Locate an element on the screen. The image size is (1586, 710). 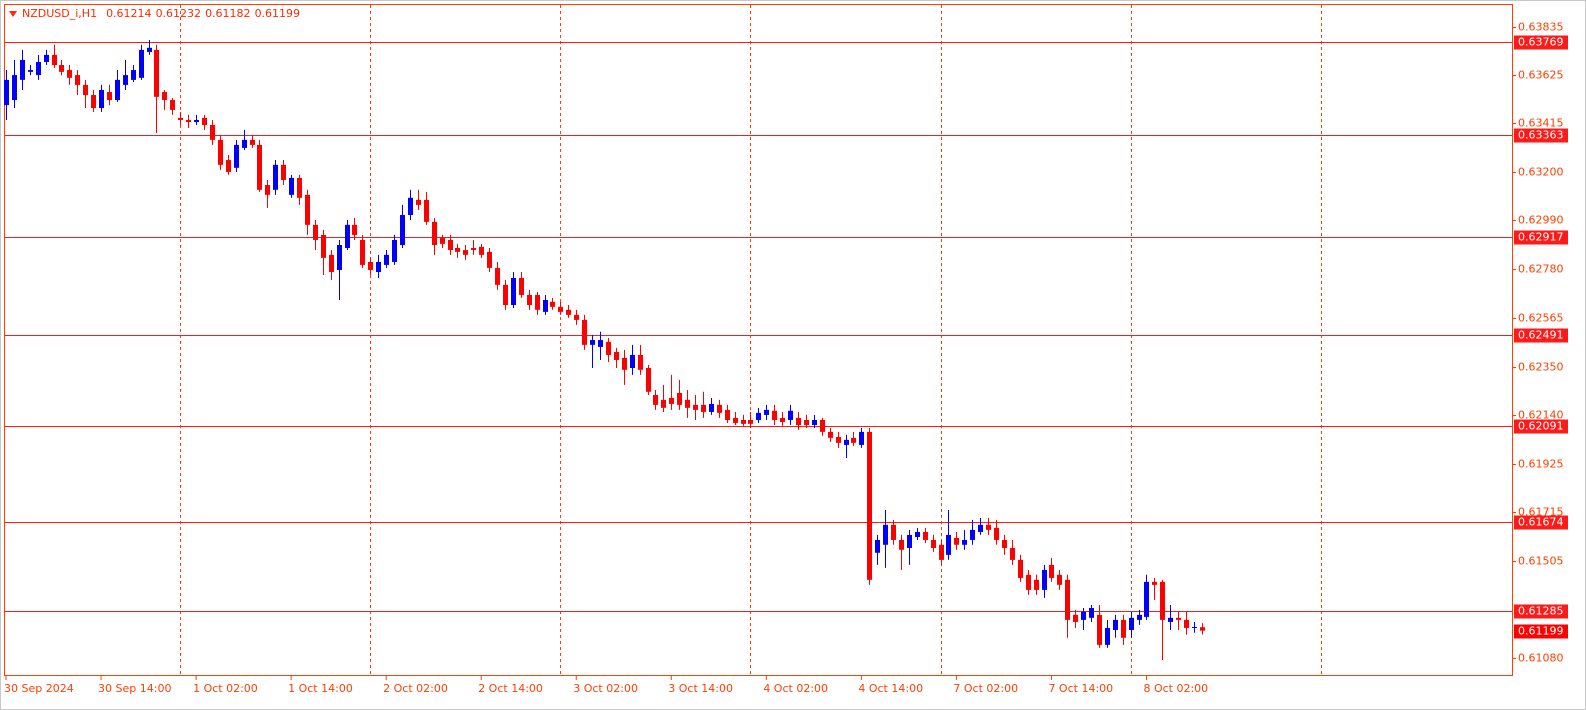
menu-triangle is located at coordinates (13, 14).